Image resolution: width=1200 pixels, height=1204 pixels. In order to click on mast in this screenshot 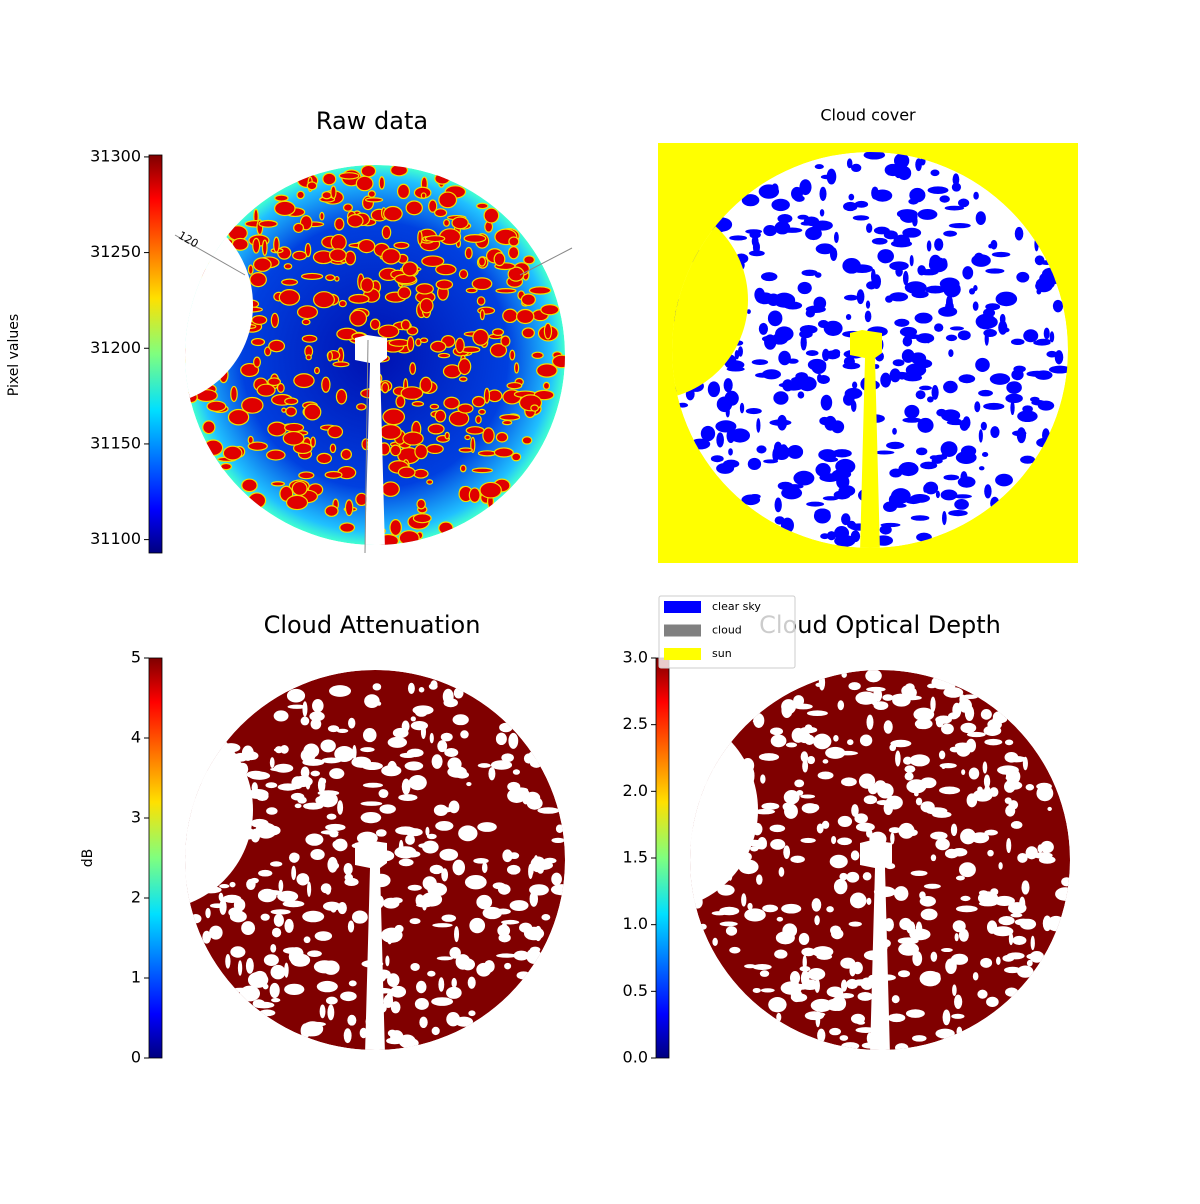, I will do `click(876, 945)`.